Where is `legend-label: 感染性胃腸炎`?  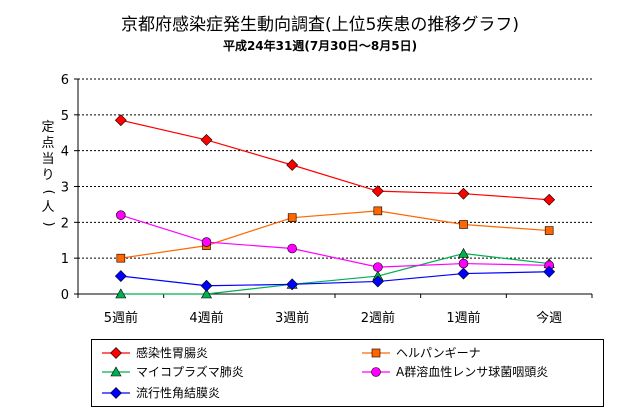 legend-label: 感染性胃腸炎 is located at coordinates (172, 353).